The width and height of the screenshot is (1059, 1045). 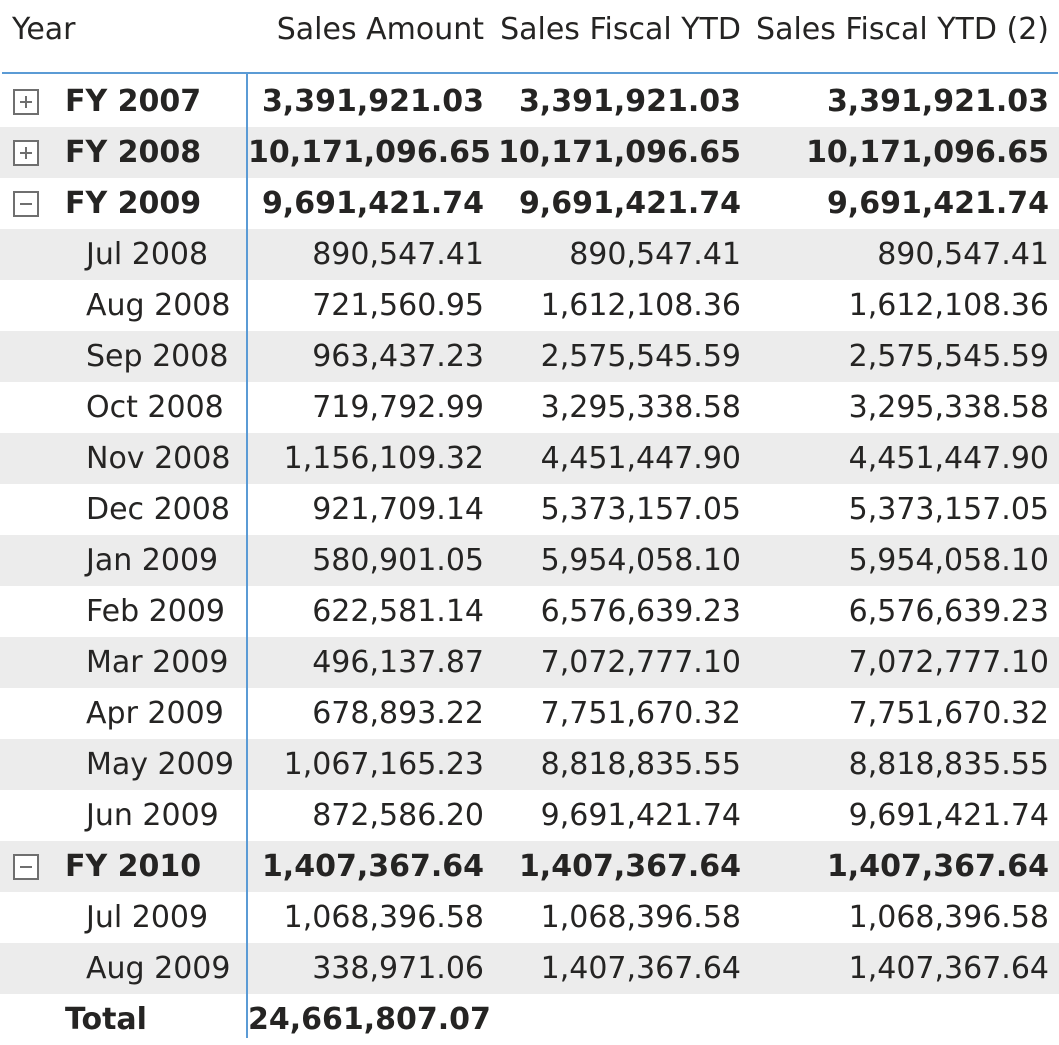 What do you see at coordinates (147, 917) in the screenshot?
I see `row-label: Jul 2009` at bounding box center [147, 917].